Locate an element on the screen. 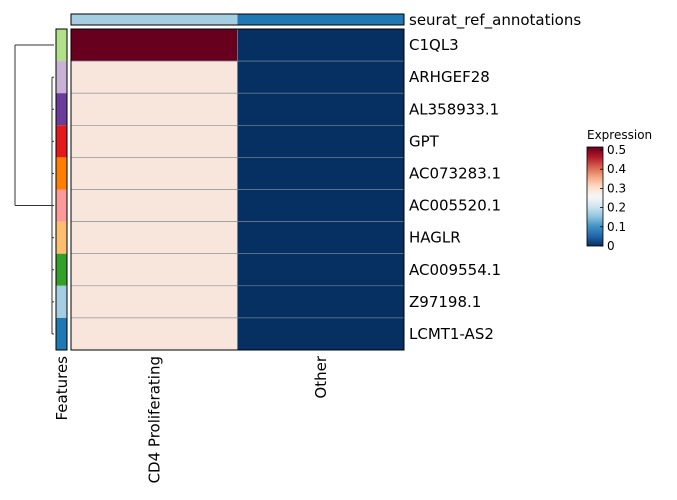  legend-tick-label: 0.2 is located at coordinates (616, 208).